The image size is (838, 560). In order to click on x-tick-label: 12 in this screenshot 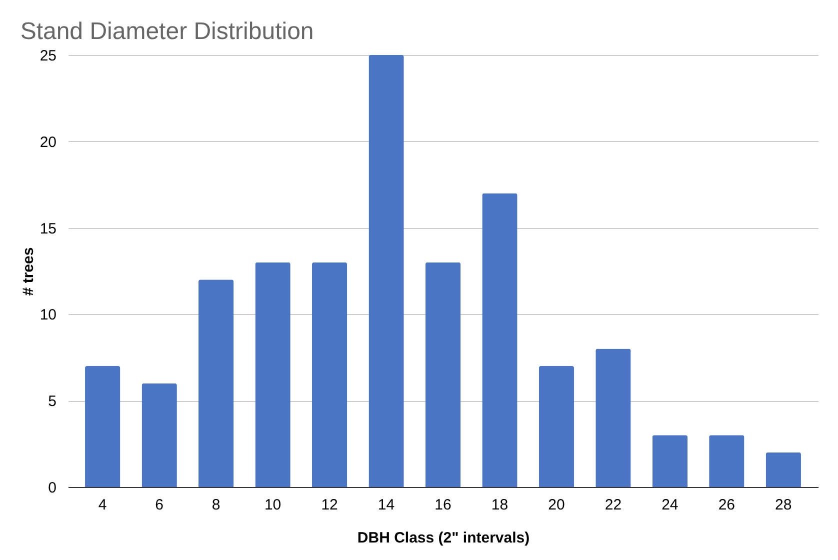, I will do `click(329, 505)`.